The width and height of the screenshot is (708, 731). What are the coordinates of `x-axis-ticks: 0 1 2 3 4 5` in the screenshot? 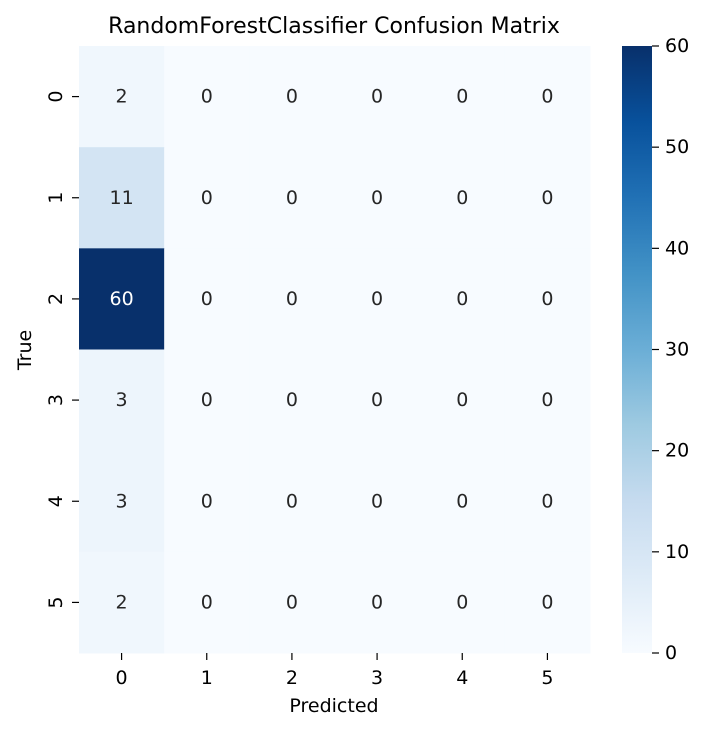 It's located at (334, 671).